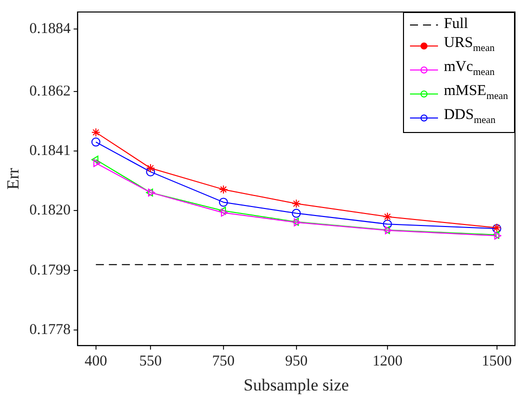 This screenshot has height=400, width=520. I want to click on x-tick-label: 950, so click(296, 362).